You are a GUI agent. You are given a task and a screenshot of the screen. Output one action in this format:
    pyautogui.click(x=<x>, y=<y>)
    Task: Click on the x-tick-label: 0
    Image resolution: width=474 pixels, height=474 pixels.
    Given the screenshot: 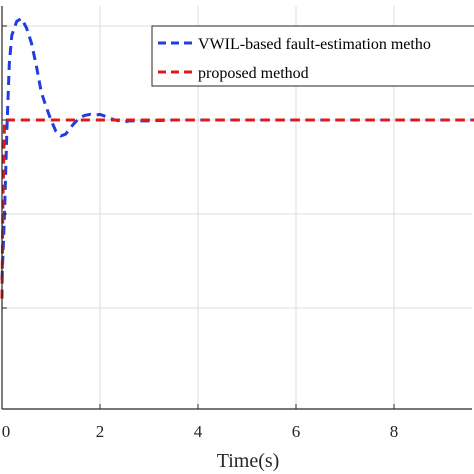 What is the action you would take?
    pyautogui.click(x=6, y=431)
    